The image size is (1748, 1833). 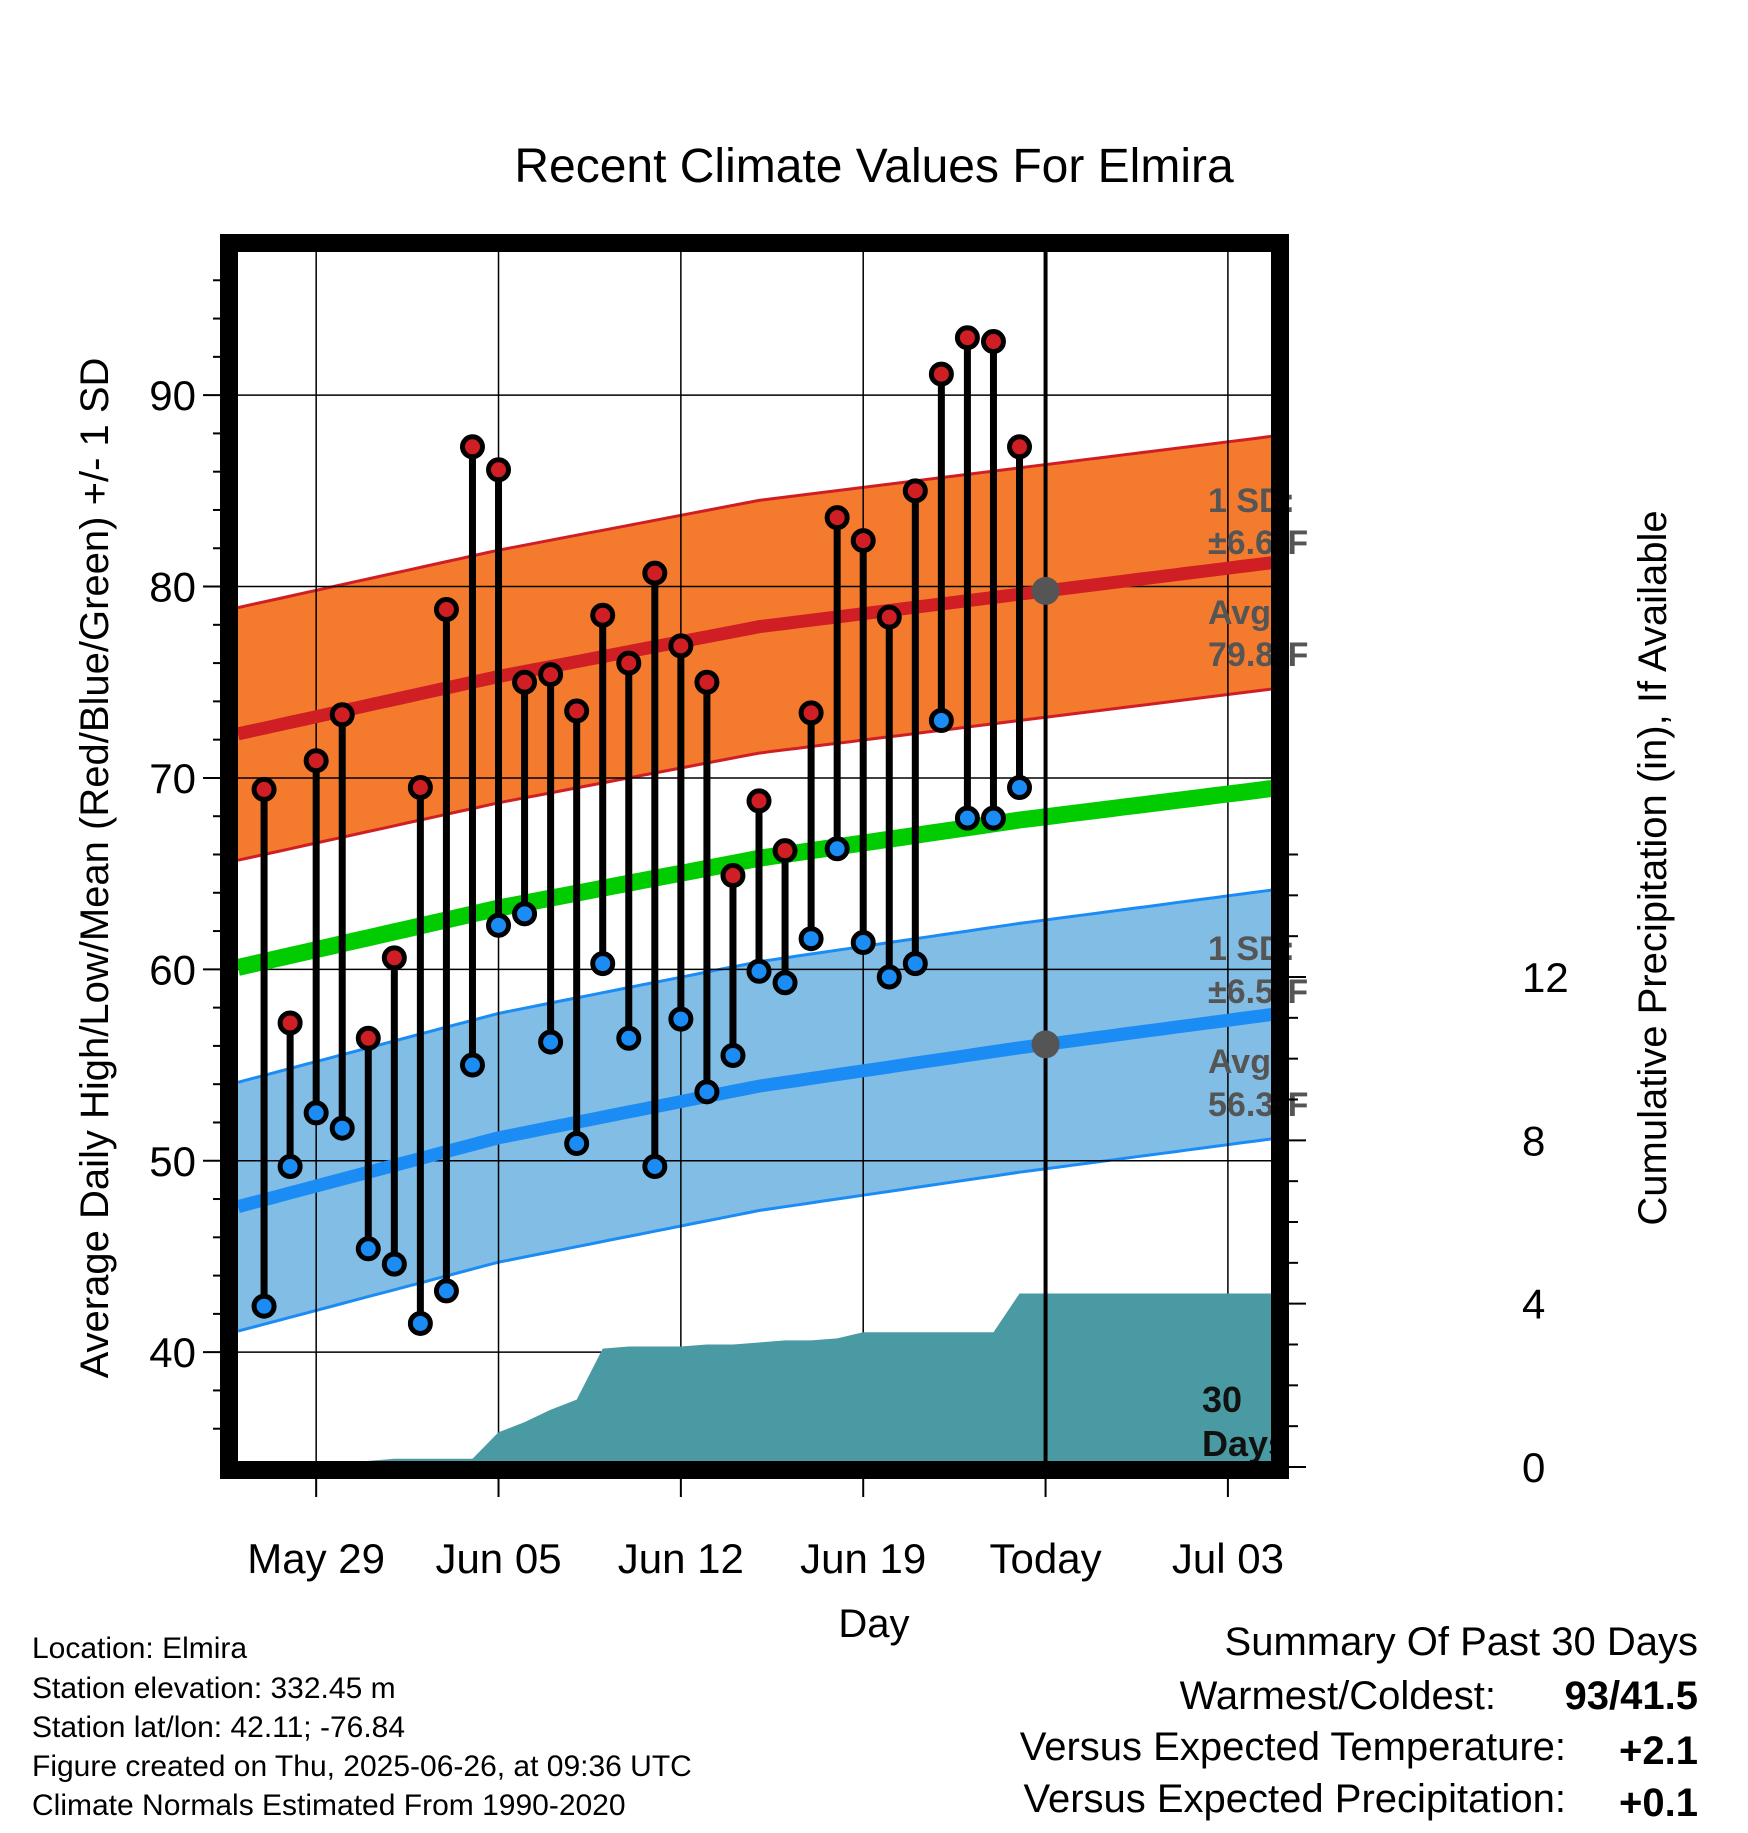 What do you see at coordinates (1533, 1467) in the screenshot?
I see `y2-tick-label: 0` at bounding box center [1533, 1467].